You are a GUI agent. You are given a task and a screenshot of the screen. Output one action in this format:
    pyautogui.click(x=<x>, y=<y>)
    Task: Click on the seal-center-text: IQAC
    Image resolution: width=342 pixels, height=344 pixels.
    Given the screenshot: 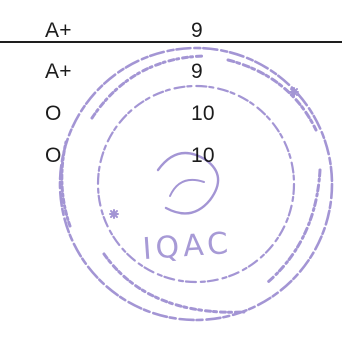 What is the action you would take?
    pyautogui.click(x=188, y=246)
    